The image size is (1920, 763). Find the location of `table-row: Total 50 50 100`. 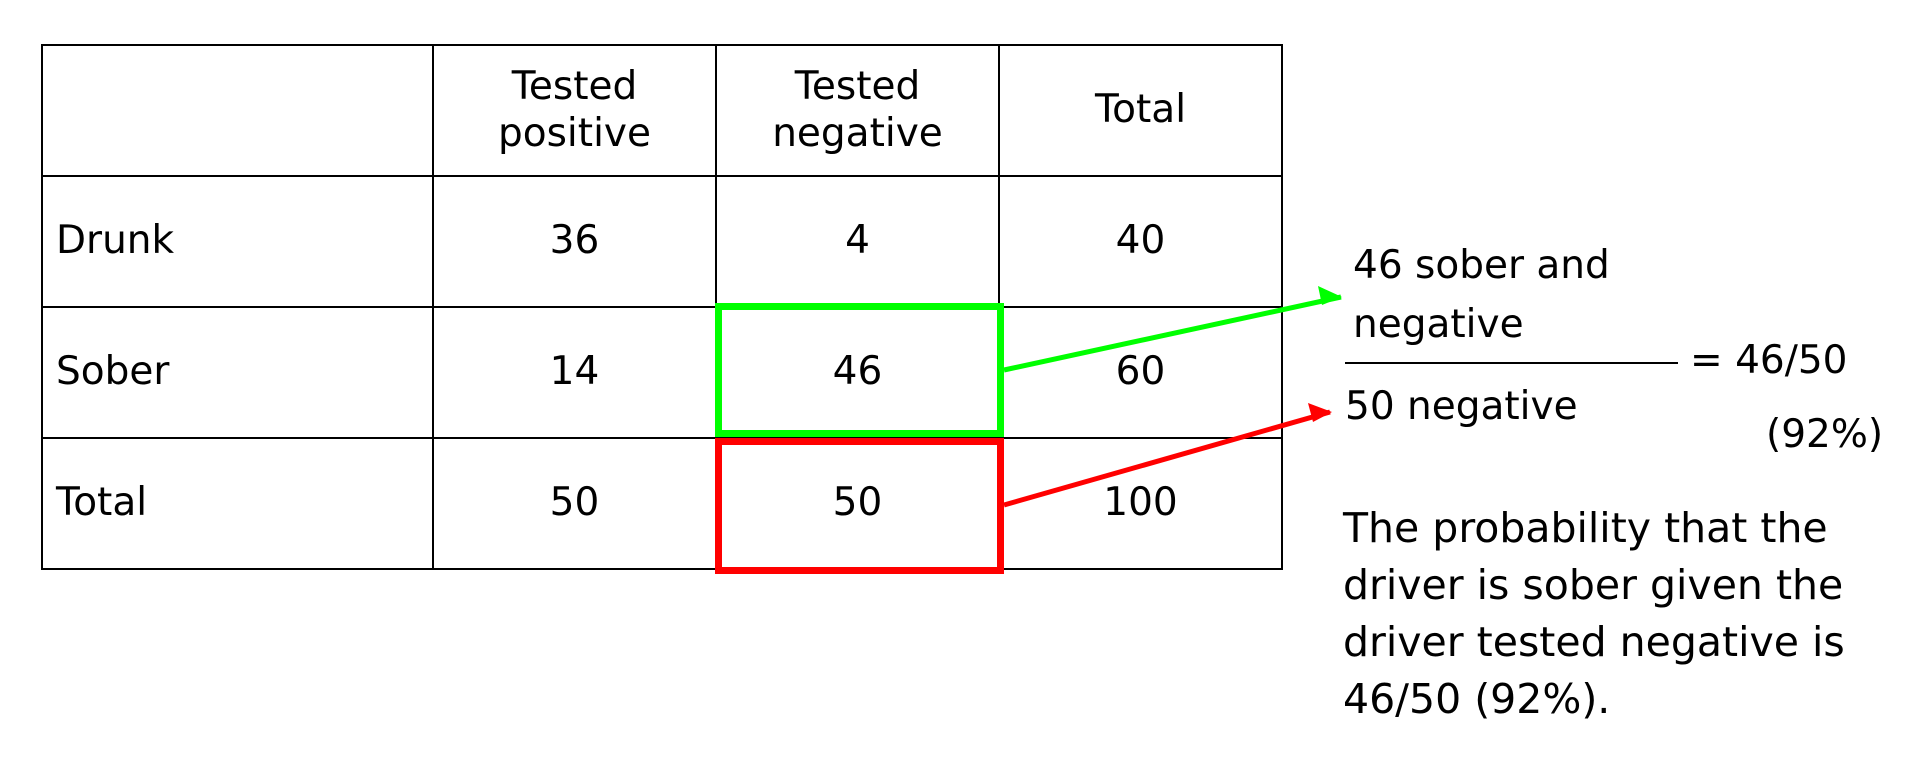

table-row: Total 50 50 100 is located at coordinates (662, 503).